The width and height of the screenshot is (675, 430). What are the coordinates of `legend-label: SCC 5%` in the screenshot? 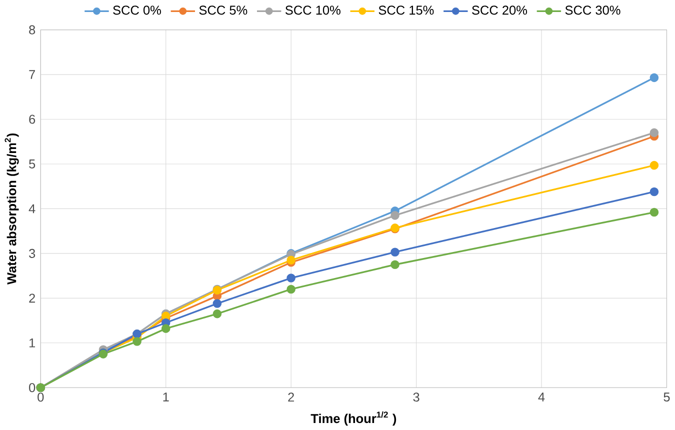 It's located at (223, 10).